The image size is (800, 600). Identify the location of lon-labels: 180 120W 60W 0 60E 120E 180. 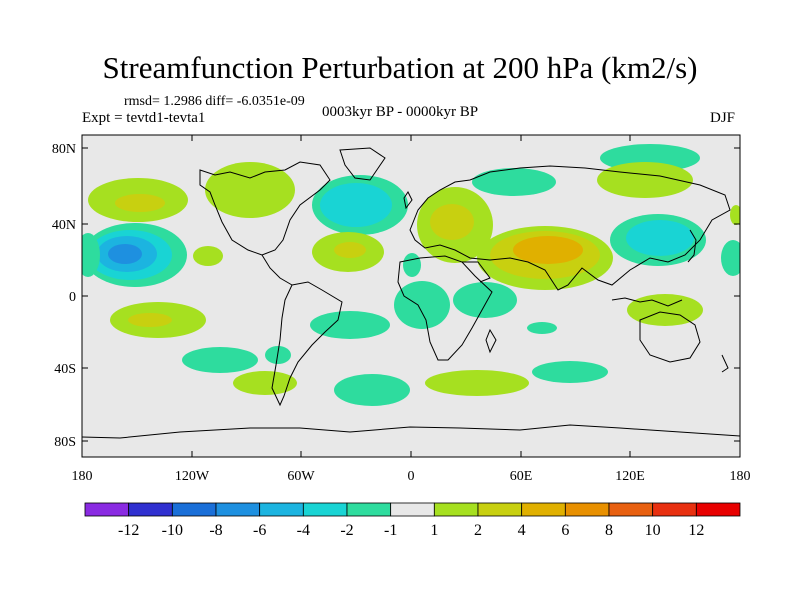
(411, 476).